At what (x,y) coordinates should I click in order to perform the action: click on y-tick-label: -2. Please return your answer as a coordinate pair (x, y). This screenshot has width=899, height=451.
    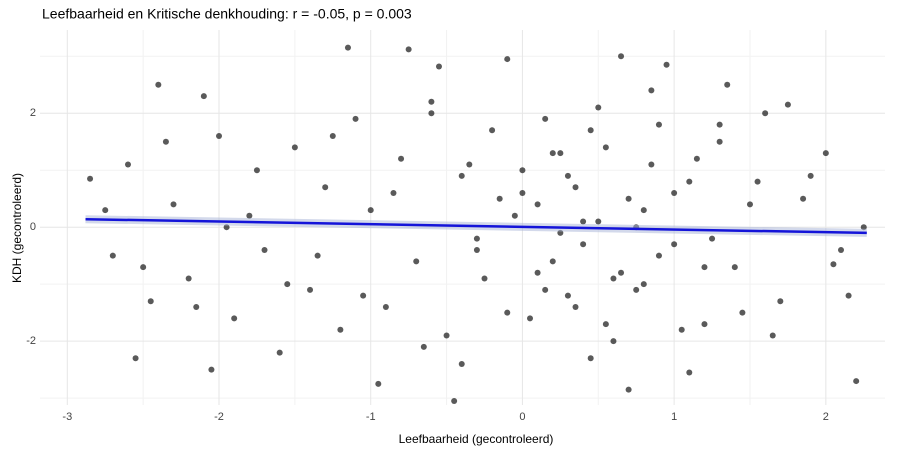
    Looking at the image, I should click on (31, 341).